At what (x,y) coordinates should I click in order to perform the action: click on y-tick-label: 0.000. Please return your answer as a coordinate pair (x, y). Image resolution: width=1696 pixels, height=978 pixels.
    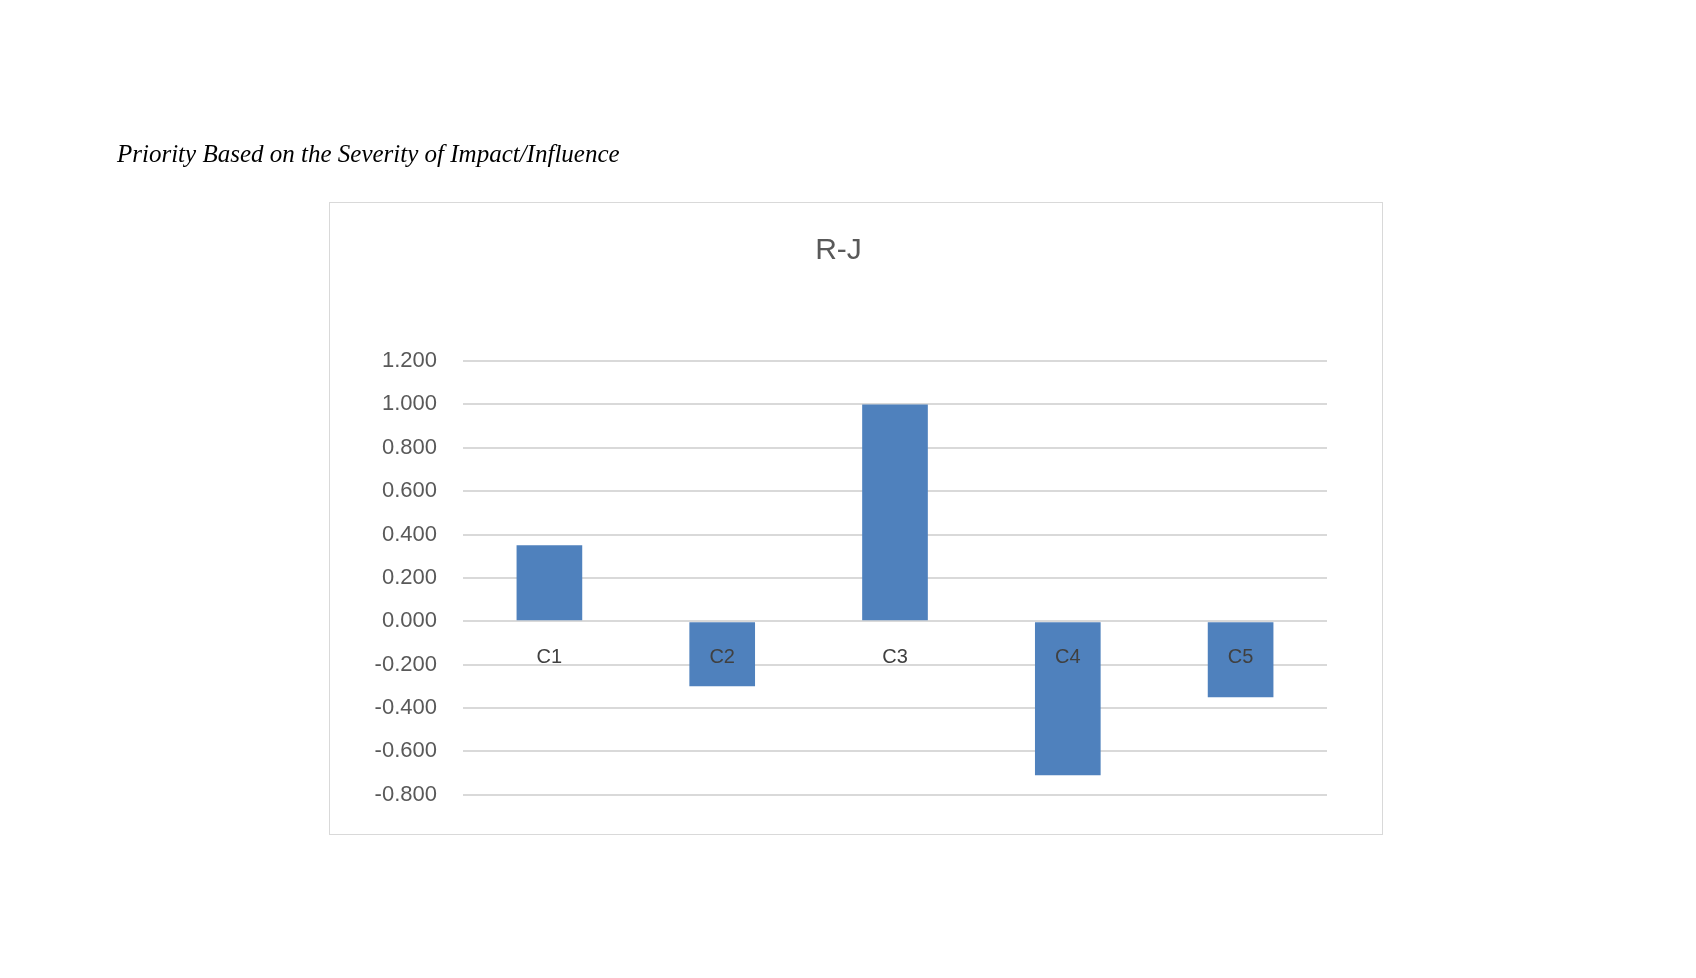
    Looking at the image, I should click on (409, 620).